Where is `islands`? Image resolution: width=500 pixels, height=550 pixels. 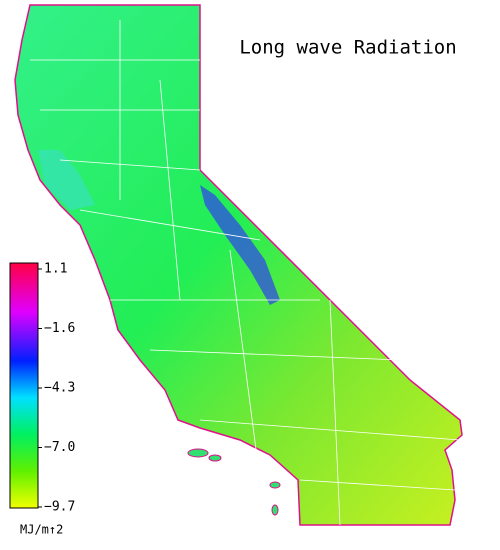
islands is located at coordinates (234, 482).